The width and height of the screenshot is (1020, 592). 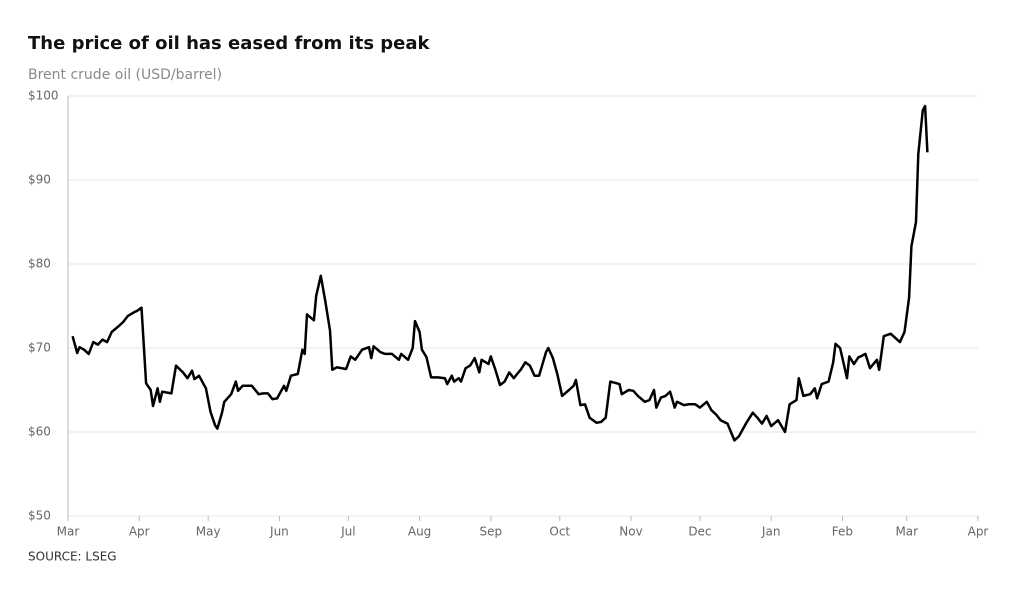 I want to click on chart-title: The price of oil has eased from its peak, so click(x=229, y=43).